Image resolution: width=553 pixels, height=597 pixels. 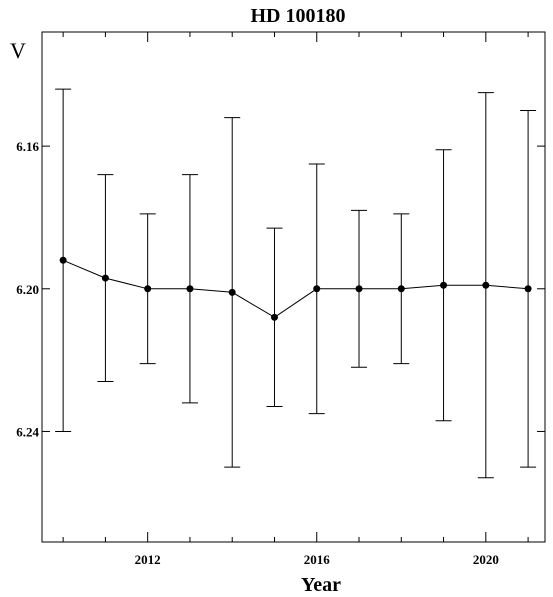 What do you see at coordinates (27, 431) in the screenshot?
I see `y-tick-label: 6.24` at bounding box center [27, 431].